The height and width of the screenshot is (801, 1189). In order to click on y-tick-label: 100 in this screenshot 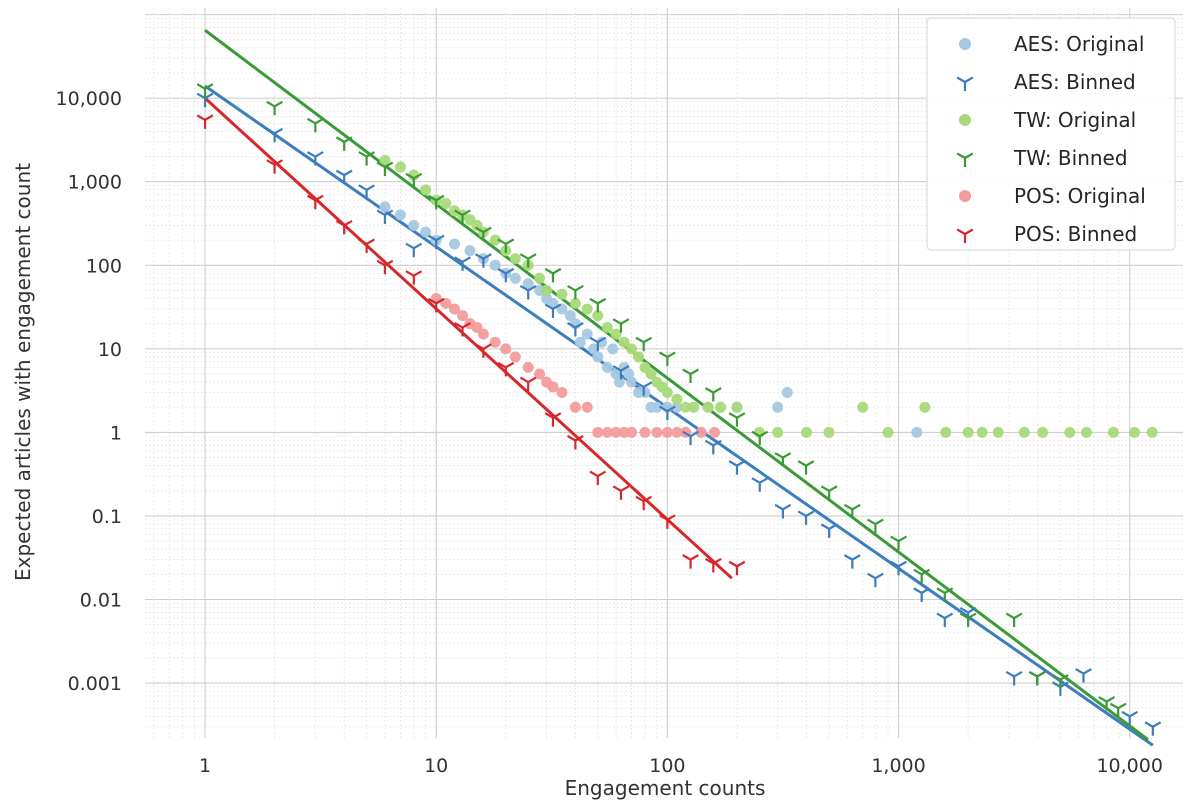, I will do `click(104, 266)`.